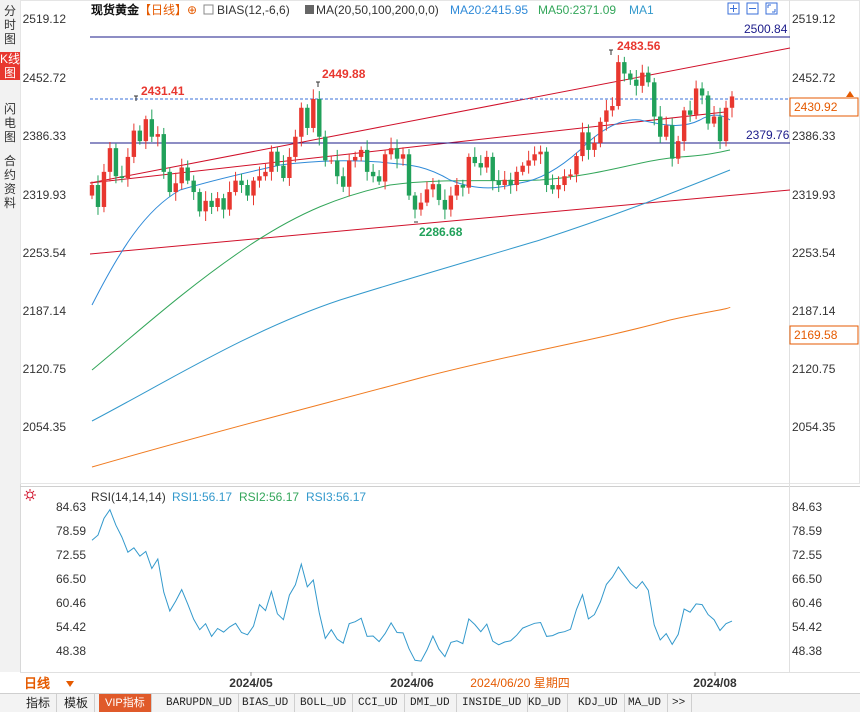  I want to click on x-axis: 2024/05 2024/06 2024/08 2024/06/20 星期四, so click(483, 681).